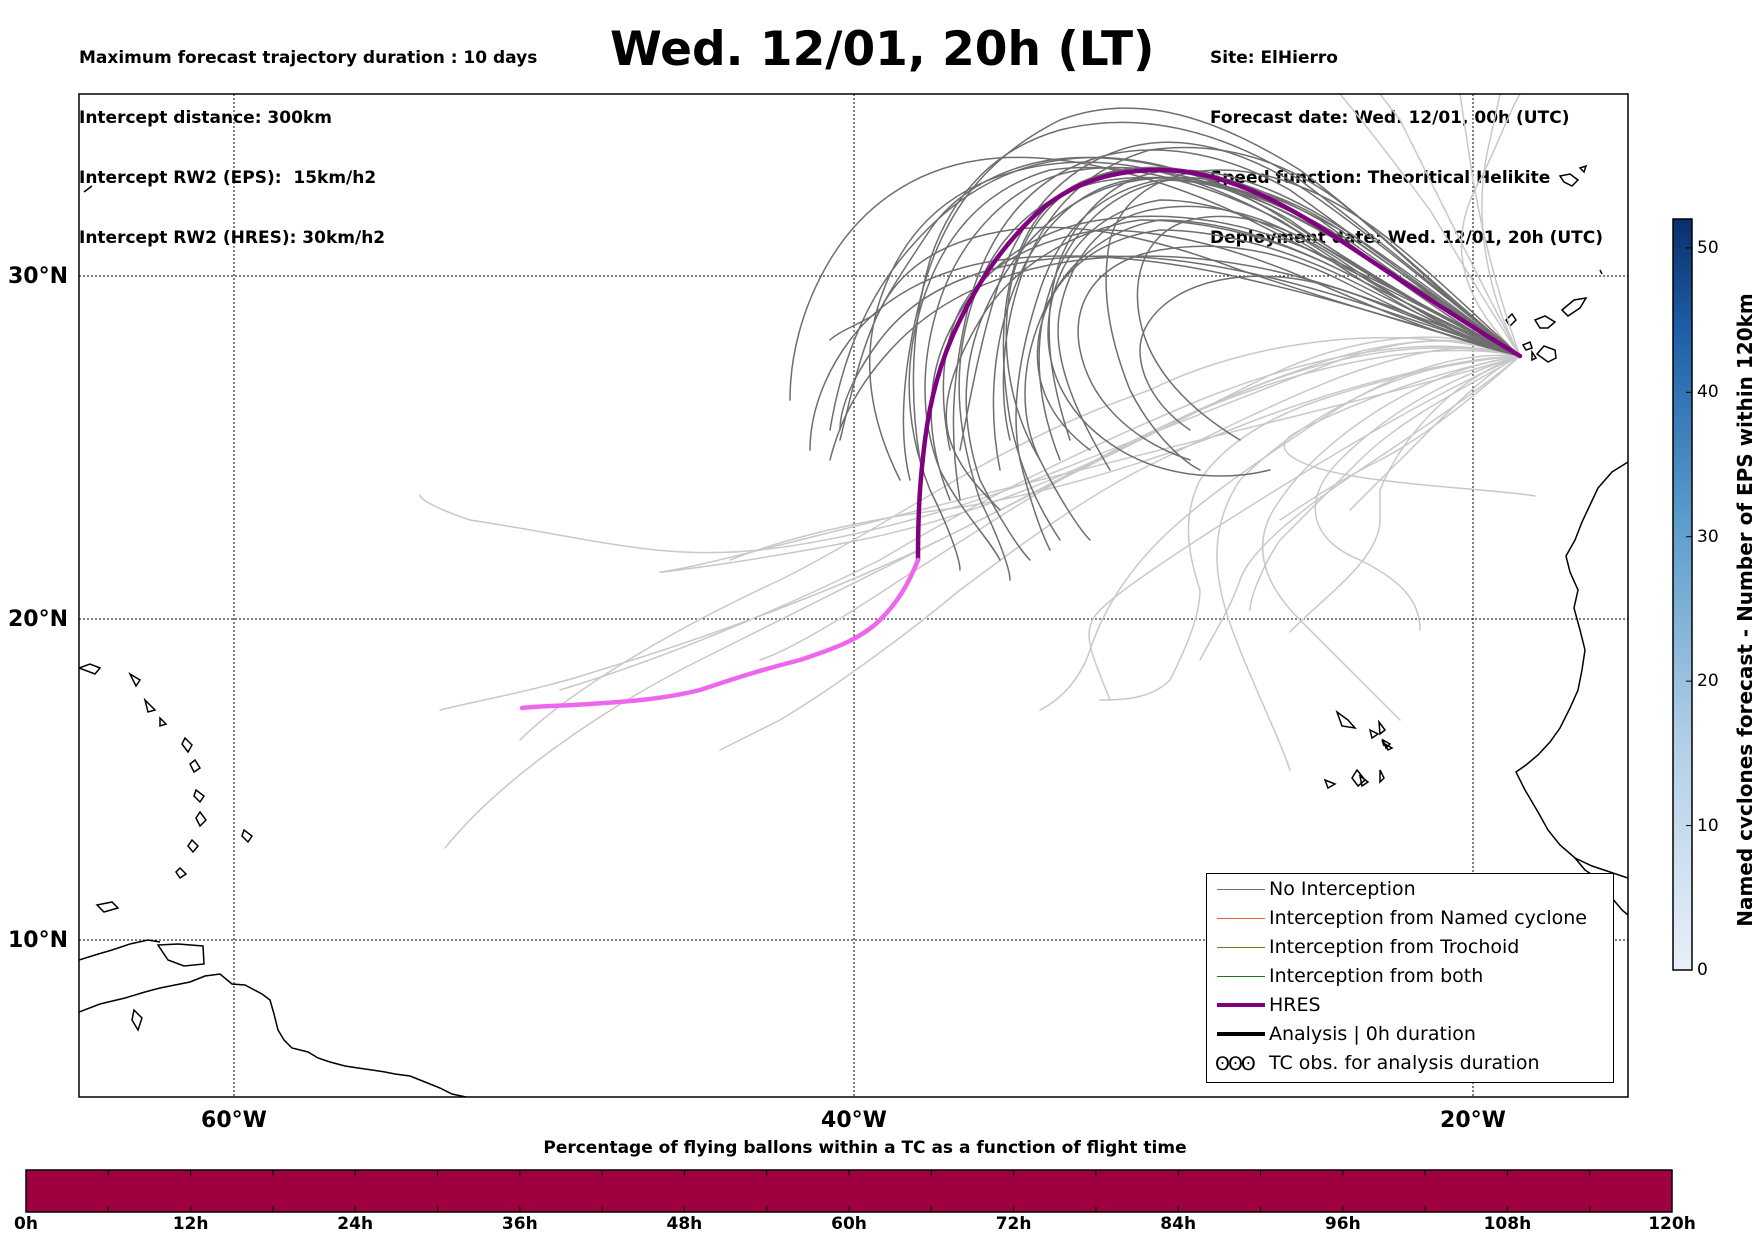  Describe the element at coordinates (1708, 536) in the screenshot. I see `colorbar-tick-label: 30` at that location.